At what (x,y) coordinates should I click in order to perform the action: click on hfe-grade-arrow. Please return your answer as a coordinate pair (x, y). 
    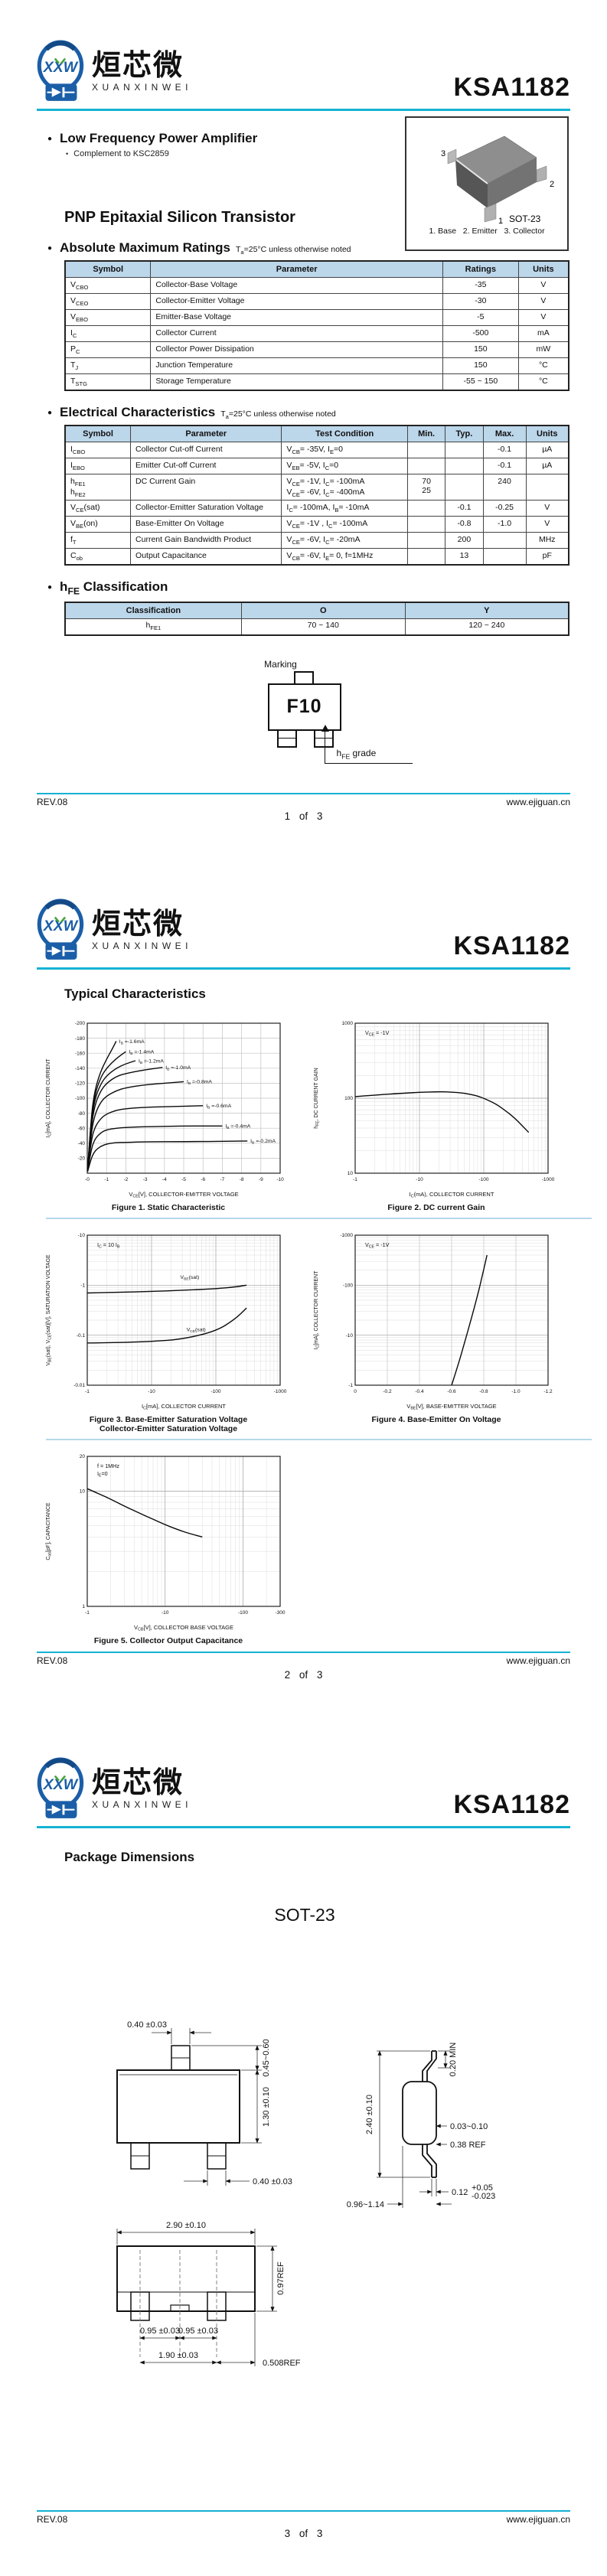
    Looking at the image, I should click on (325, 728).